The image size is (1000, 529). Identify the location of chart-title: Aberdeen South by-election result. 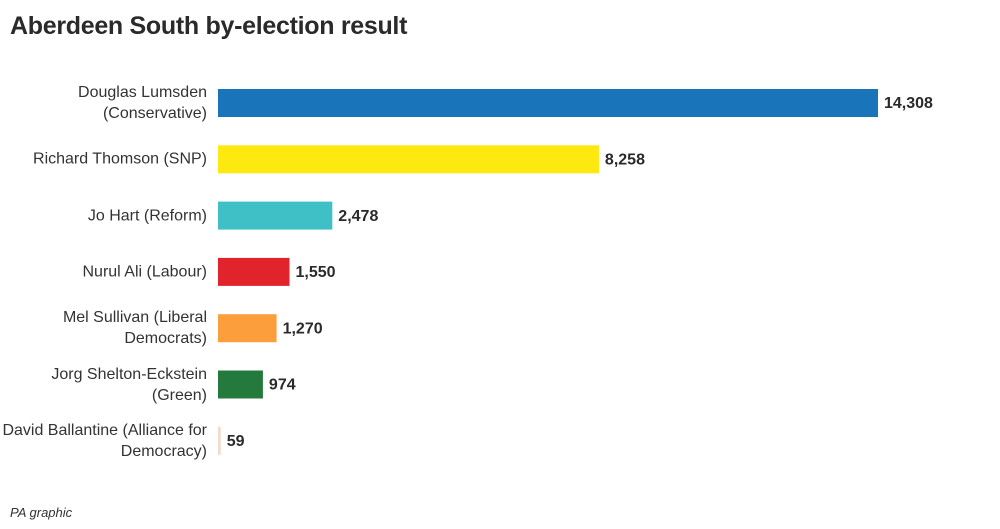
(209, 26).